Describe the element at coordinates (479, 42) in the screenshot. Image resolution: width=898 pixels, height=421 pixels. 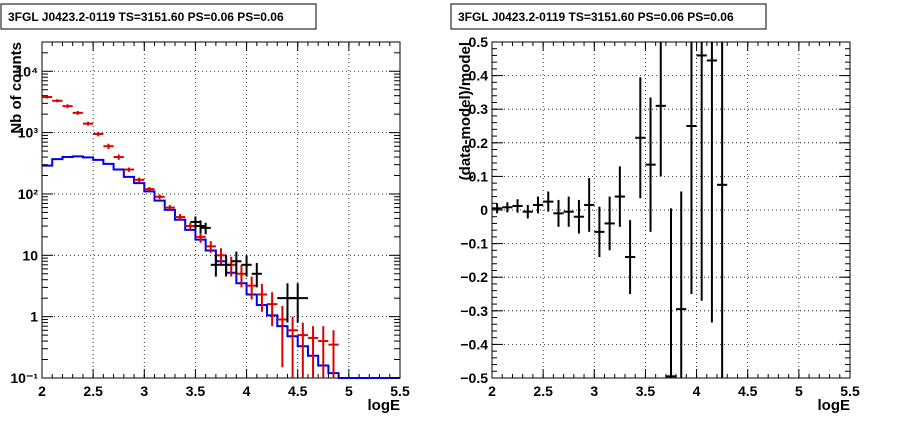
I see `y-tick-label: 0.5` at that location.